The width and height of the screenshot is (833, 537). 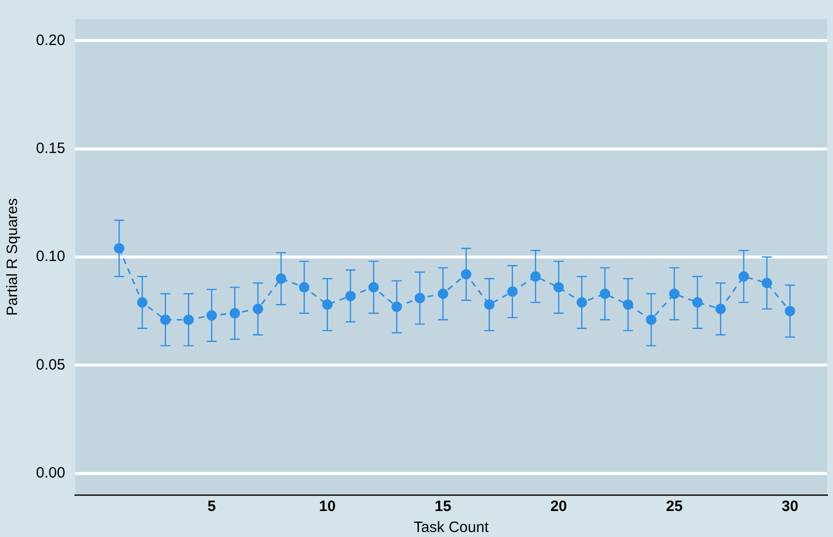 What do you see at coordinates (443, 507) in the screenshot?
I see `x-tick-label: 15` at bounding box center [443, 507].